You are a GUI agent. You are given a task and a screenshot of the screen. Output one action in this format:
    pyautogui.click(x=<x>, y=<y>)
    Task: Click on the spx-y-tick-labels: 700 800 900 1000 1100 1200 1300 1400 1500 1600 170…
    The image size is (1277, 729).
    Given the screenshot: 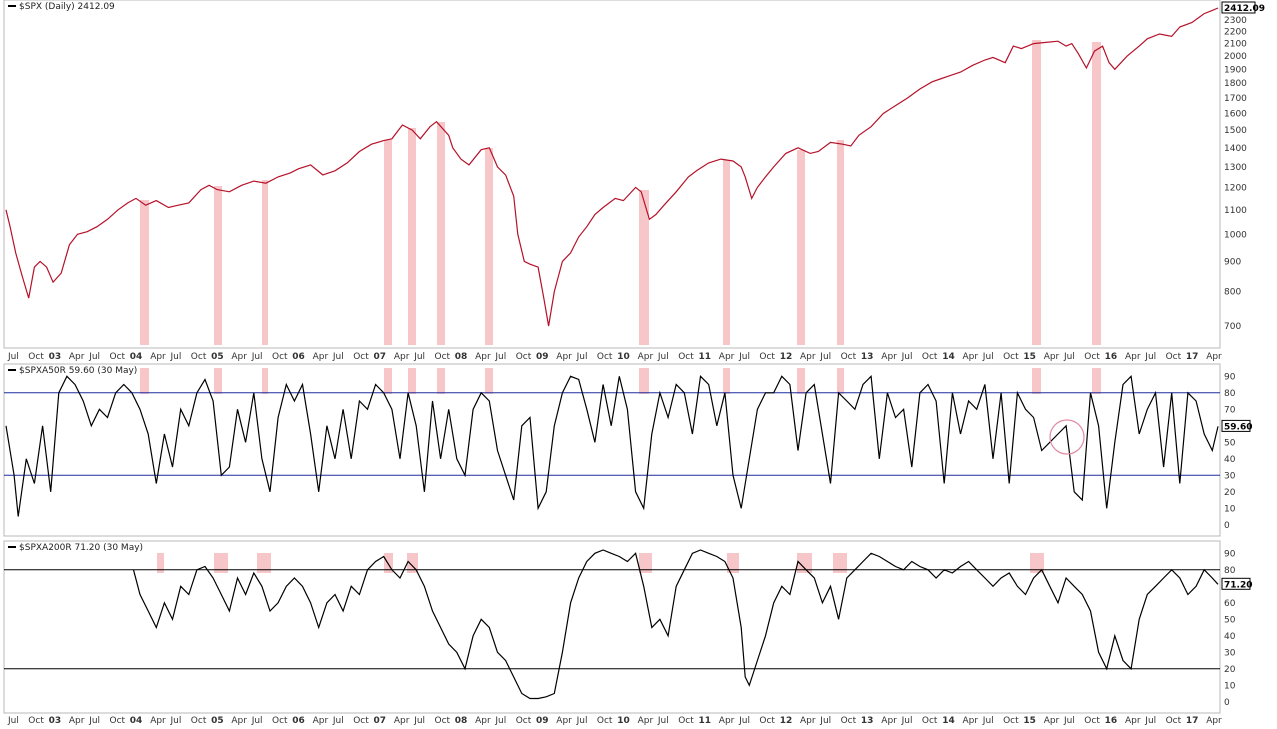 What is the action you would take?
    pyautogui.click(x=1235, y=174)
    